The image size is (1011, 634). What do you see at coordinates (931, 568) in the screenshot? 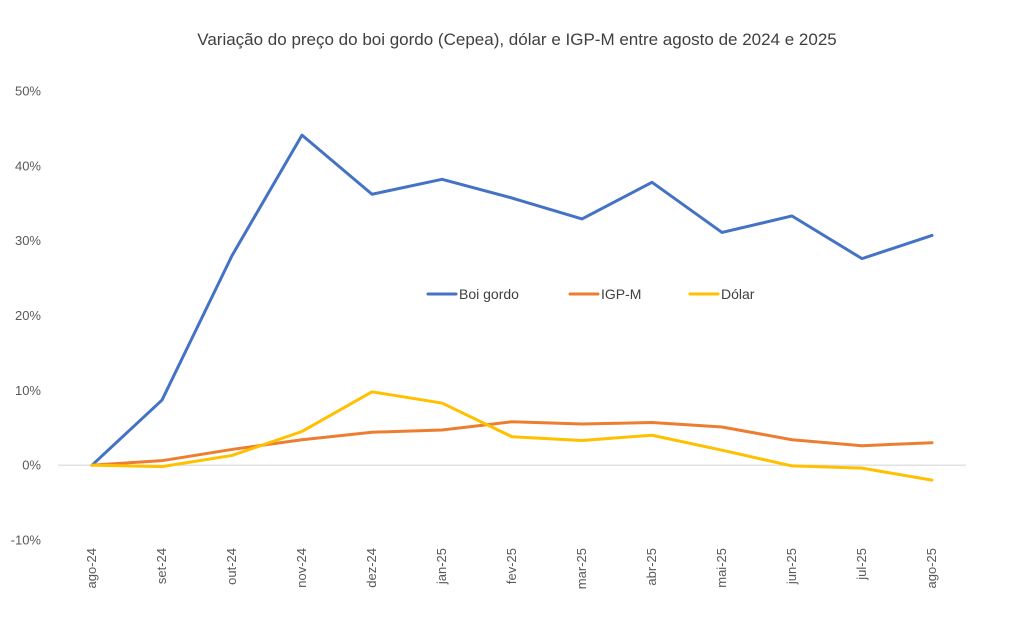
I see `x-tick-label: ago-25` at bounding box center [931, 568].